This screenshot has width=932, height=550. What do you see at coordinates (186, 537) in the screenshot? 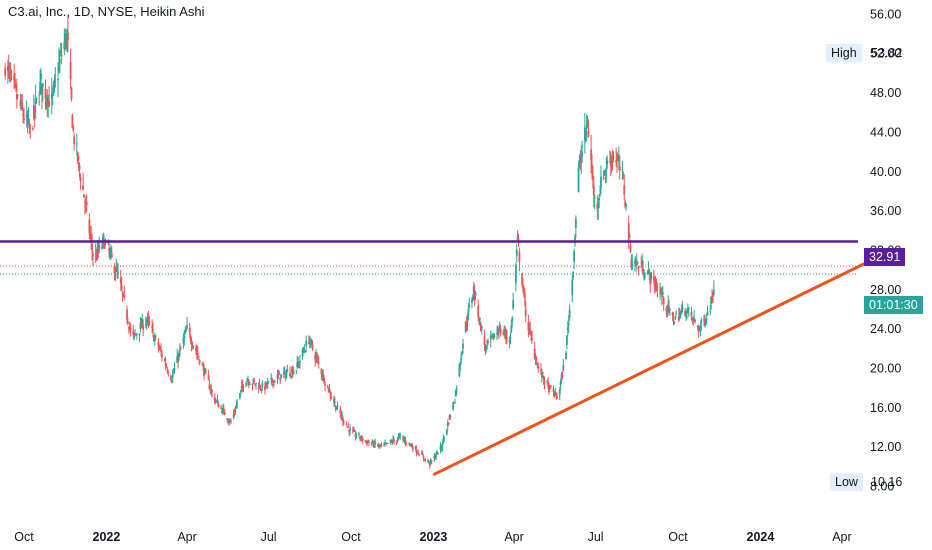
I see `x-tick-label: Apr` at bounding box center [186, 537].